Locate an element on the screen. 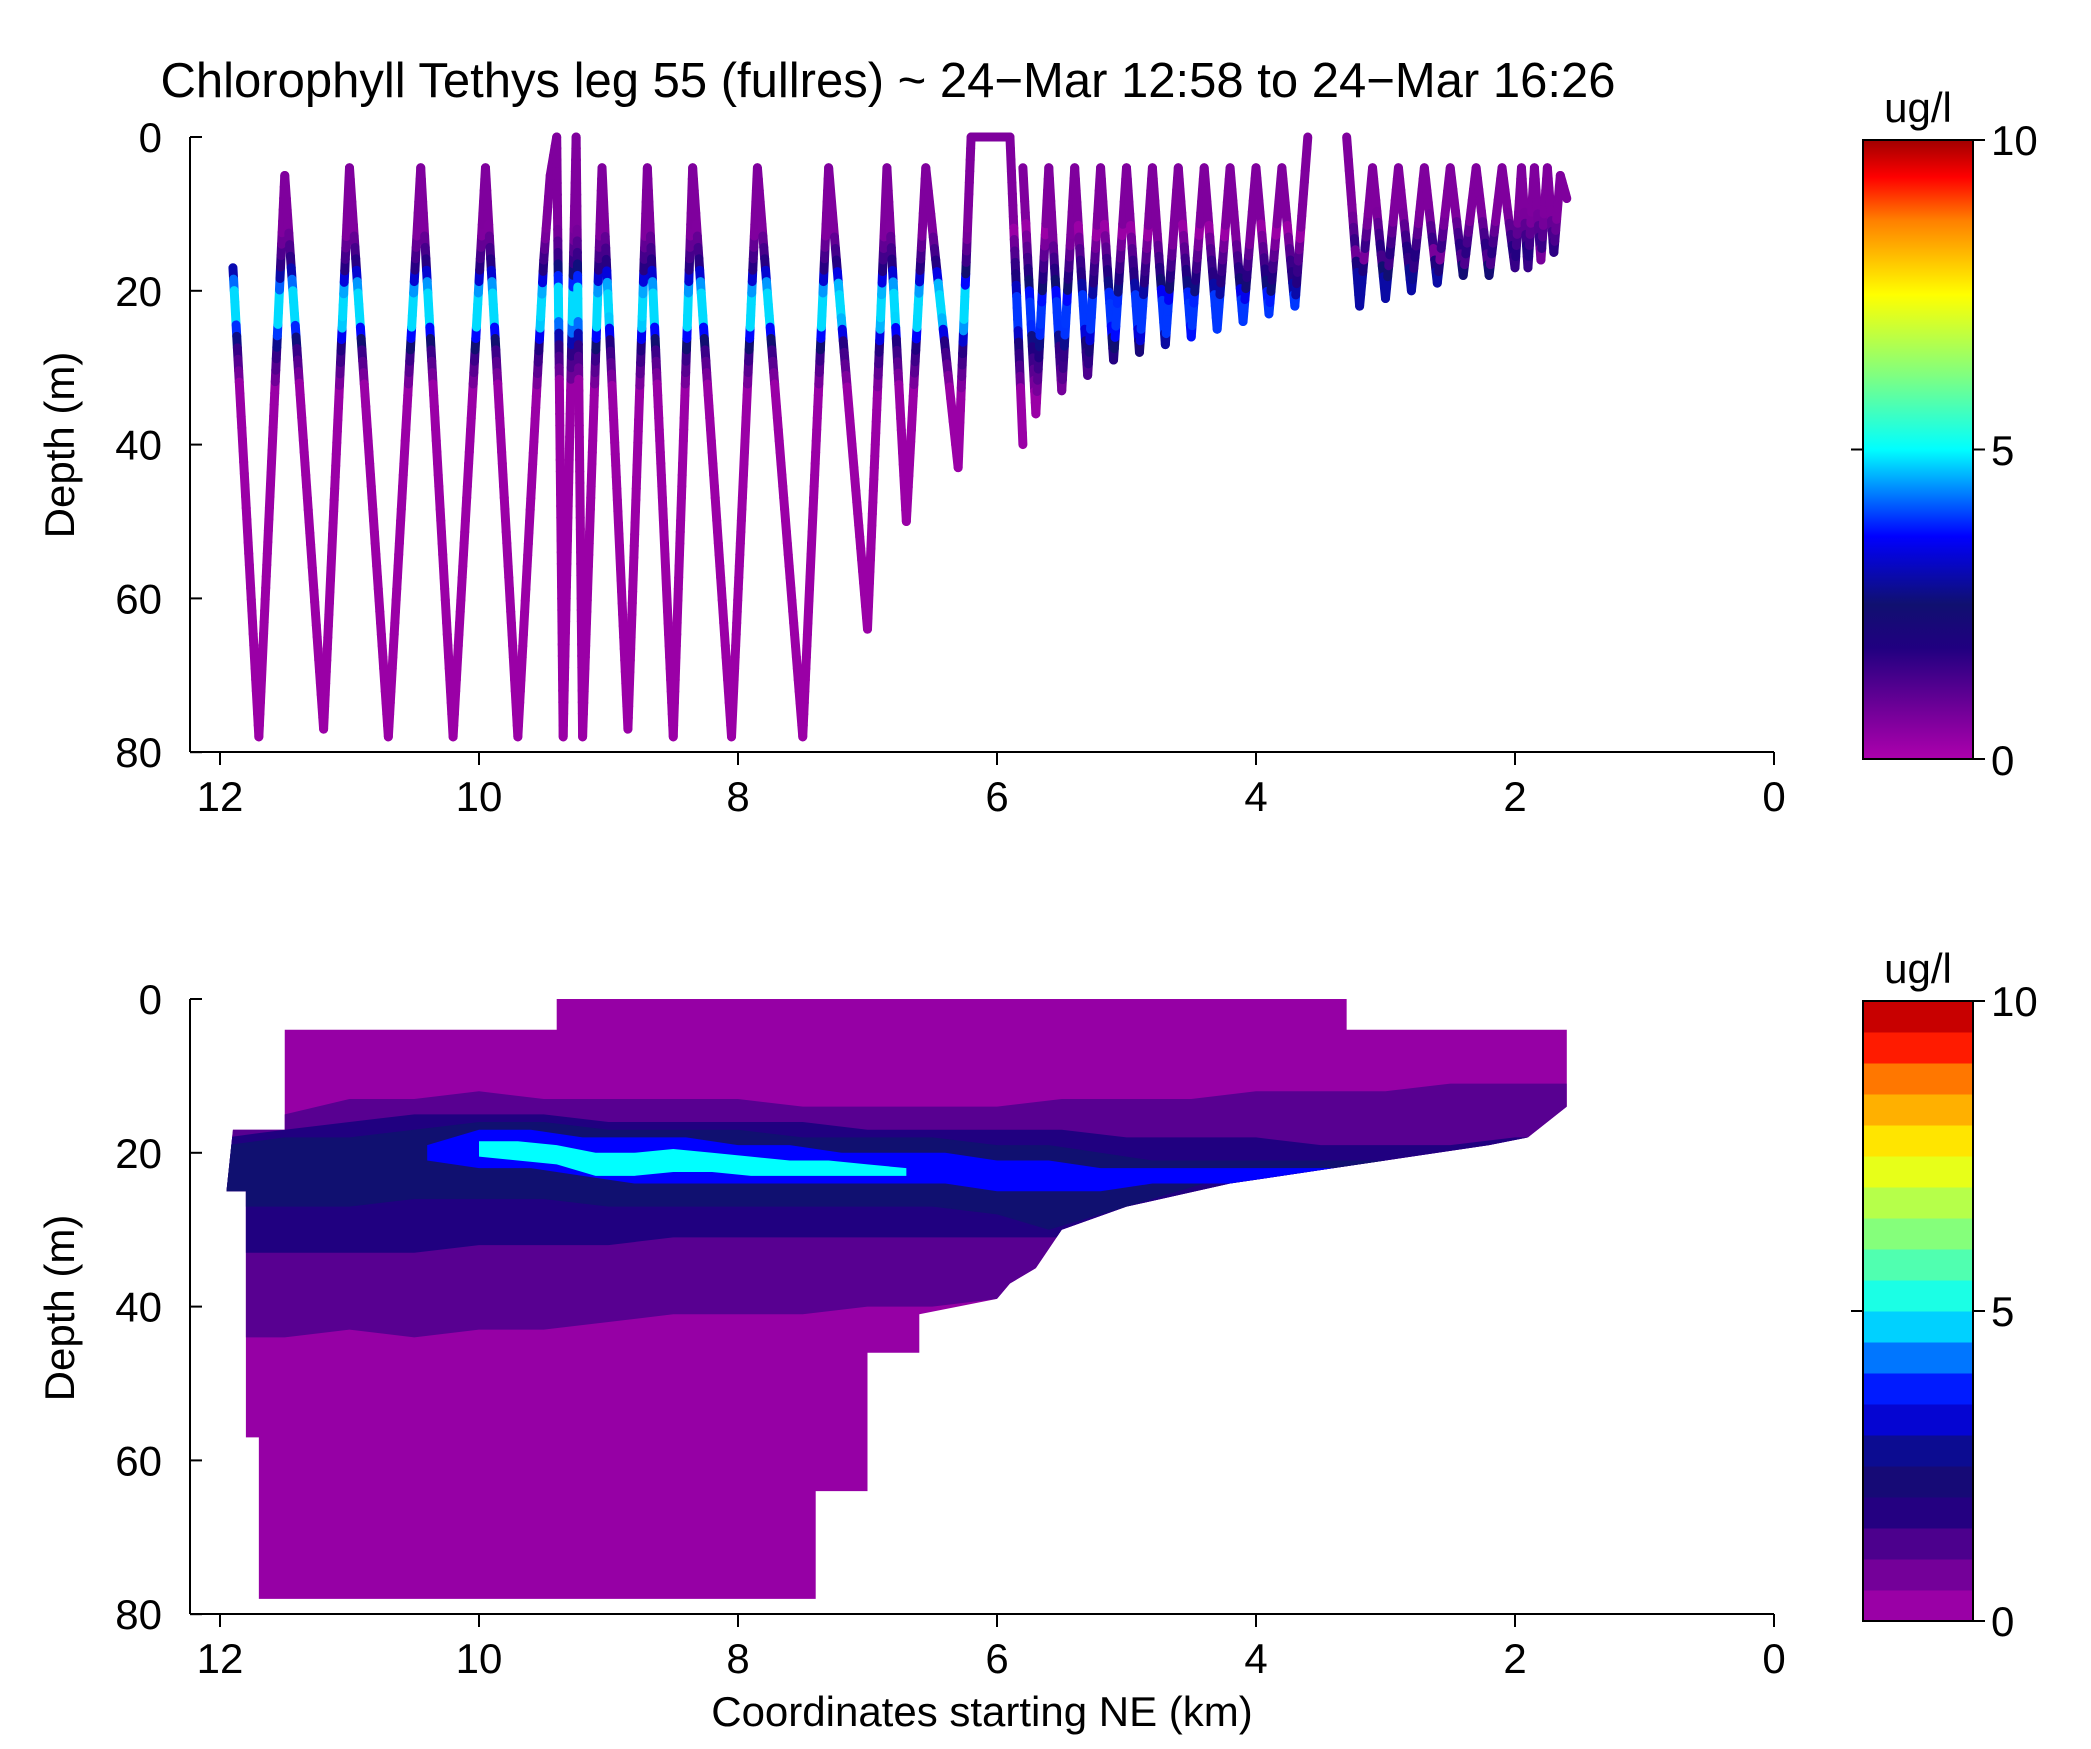 The height and width of the screenshot is (1749, 2091). top-colorbar: ug/l 10 5 0 is located at coordinates (1944, 434).